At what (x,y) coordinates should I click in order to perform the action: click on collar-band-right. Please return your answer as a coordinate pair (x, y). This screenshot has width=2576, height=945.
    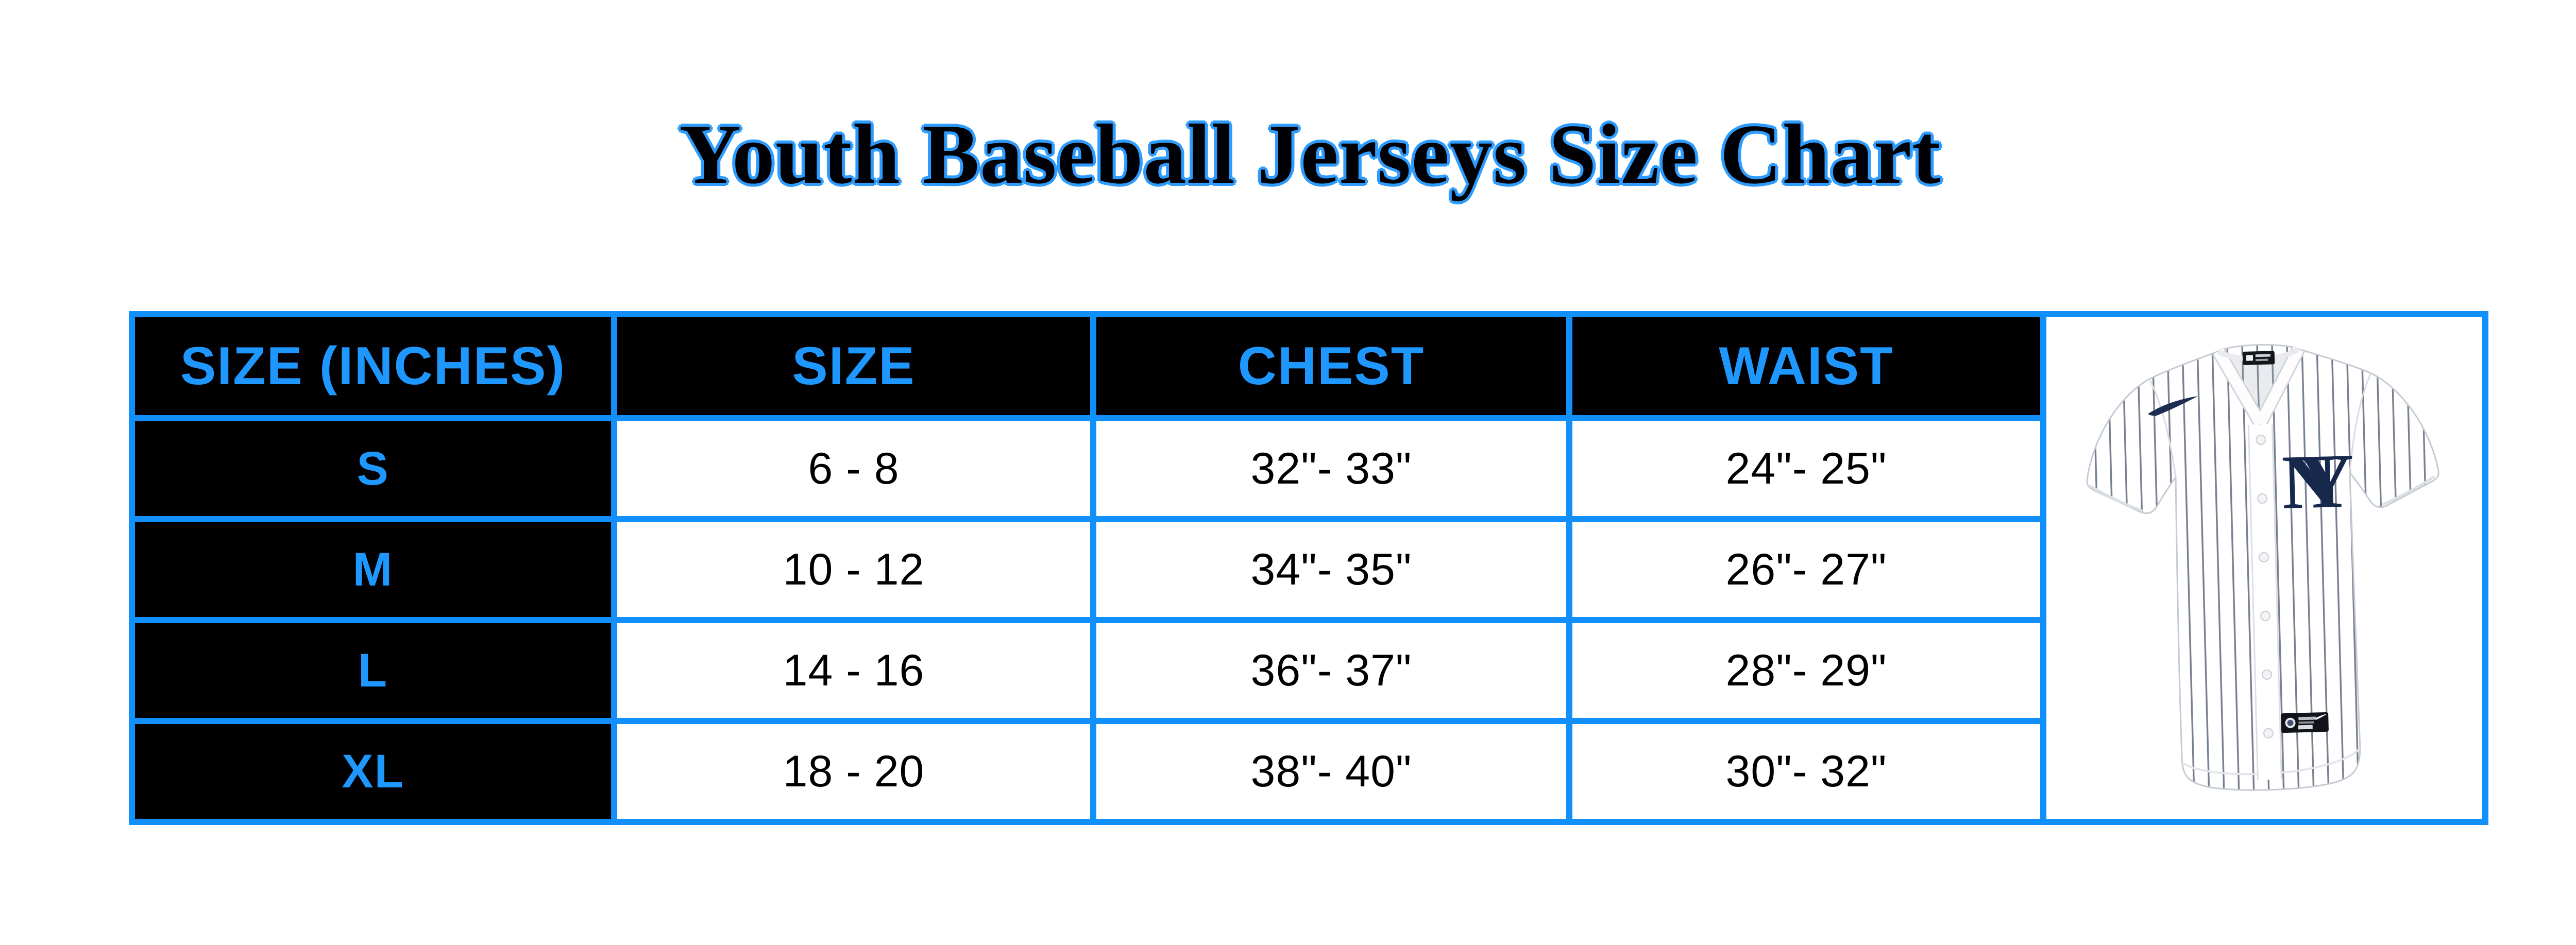
    Looking at the image, I should click on (2279, 387).